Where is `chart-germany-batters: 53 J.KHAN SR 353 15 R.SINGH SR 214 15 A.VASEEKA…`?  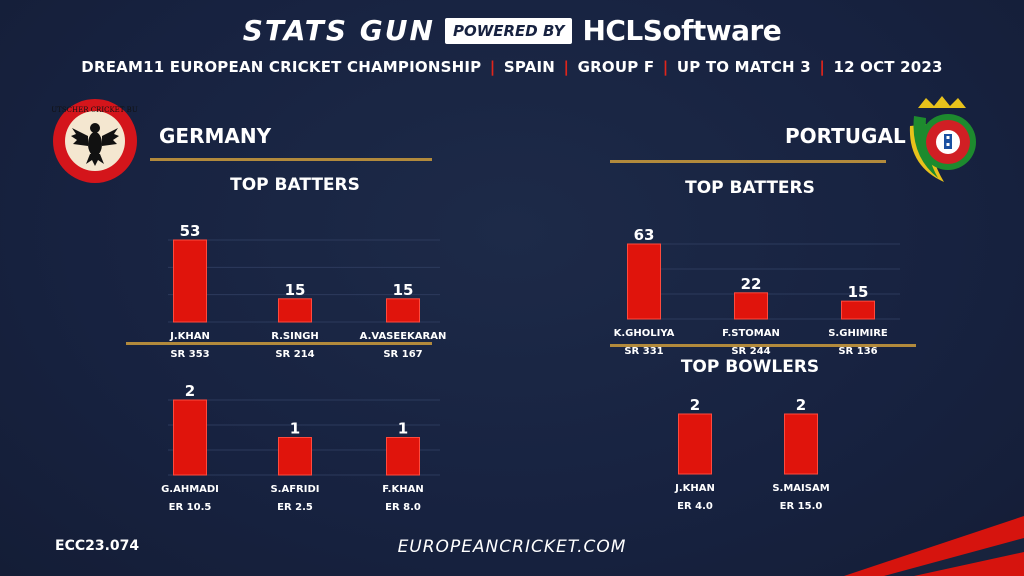 chart-germany-batters: 53 J.KHAN SR 353 15 R.SINGH SR 214 15 A.VASEEKA… is located at coordinates (310, 292).